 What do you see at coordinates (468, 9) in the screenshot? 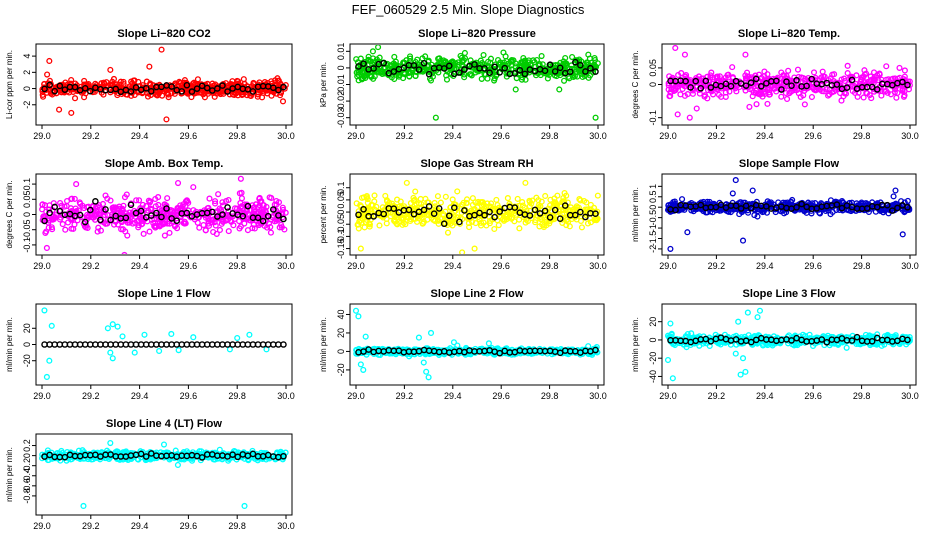
I see `page-title: FEF_060529 2.5 Min. Slope Diagnostics` at bounding box center [468, 9].